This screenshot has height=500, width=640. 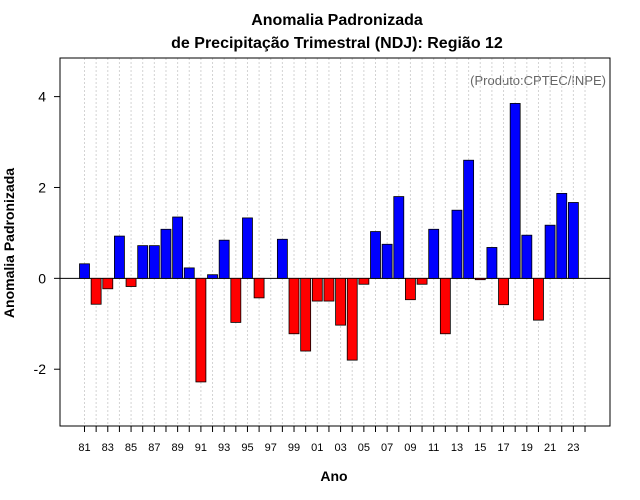 What do you see at coordinates (364, 448) in the screenshot?
I see `x-tick-label: 05` at bounding box center [364, 448].